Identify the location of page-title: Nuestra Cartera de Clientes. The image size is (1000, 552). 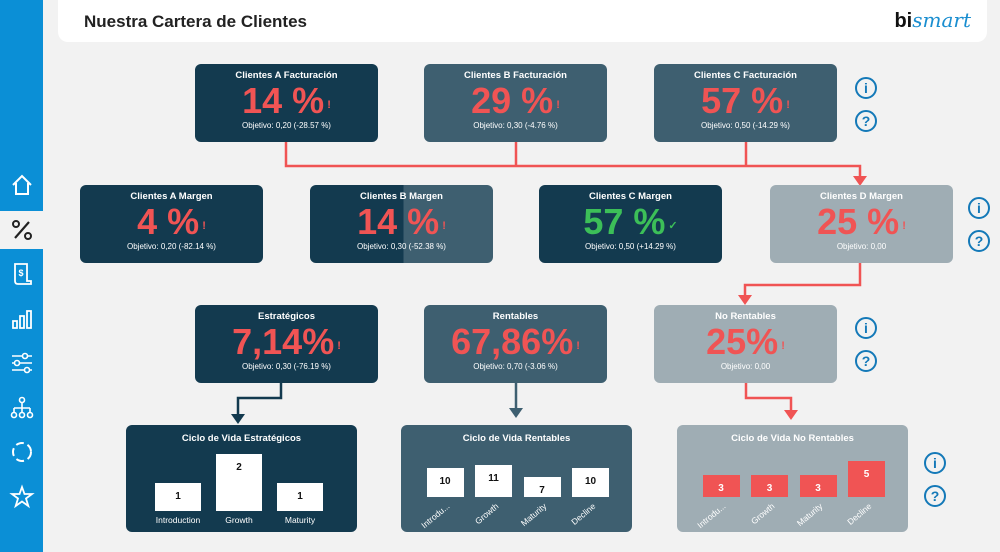
(195, 21).